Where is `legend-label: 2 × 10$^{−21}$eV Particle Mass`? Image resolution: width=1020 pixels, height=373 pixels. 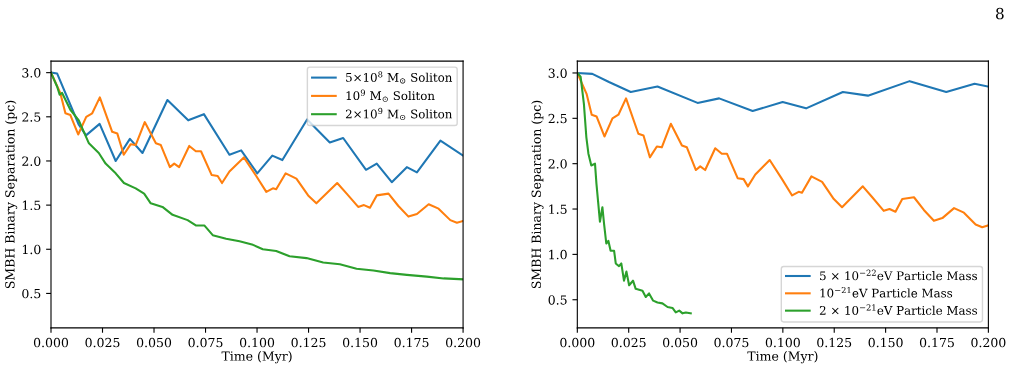
legend-label: 2 × 10$^{−21}$eV Particle Mass is located at coordinates (898, 309).